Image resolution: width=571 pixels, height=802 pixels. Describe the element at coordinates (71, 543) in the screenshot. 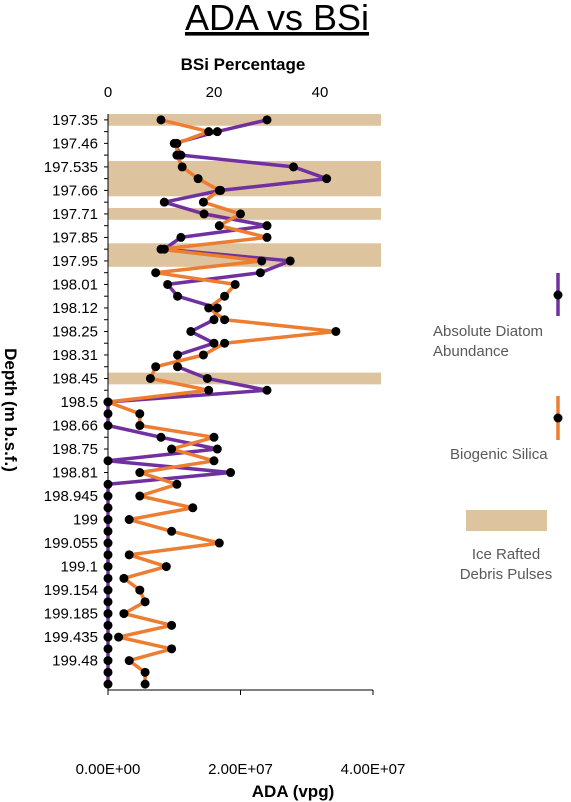

I see `y-tick-label-18: 199.055` at that location.